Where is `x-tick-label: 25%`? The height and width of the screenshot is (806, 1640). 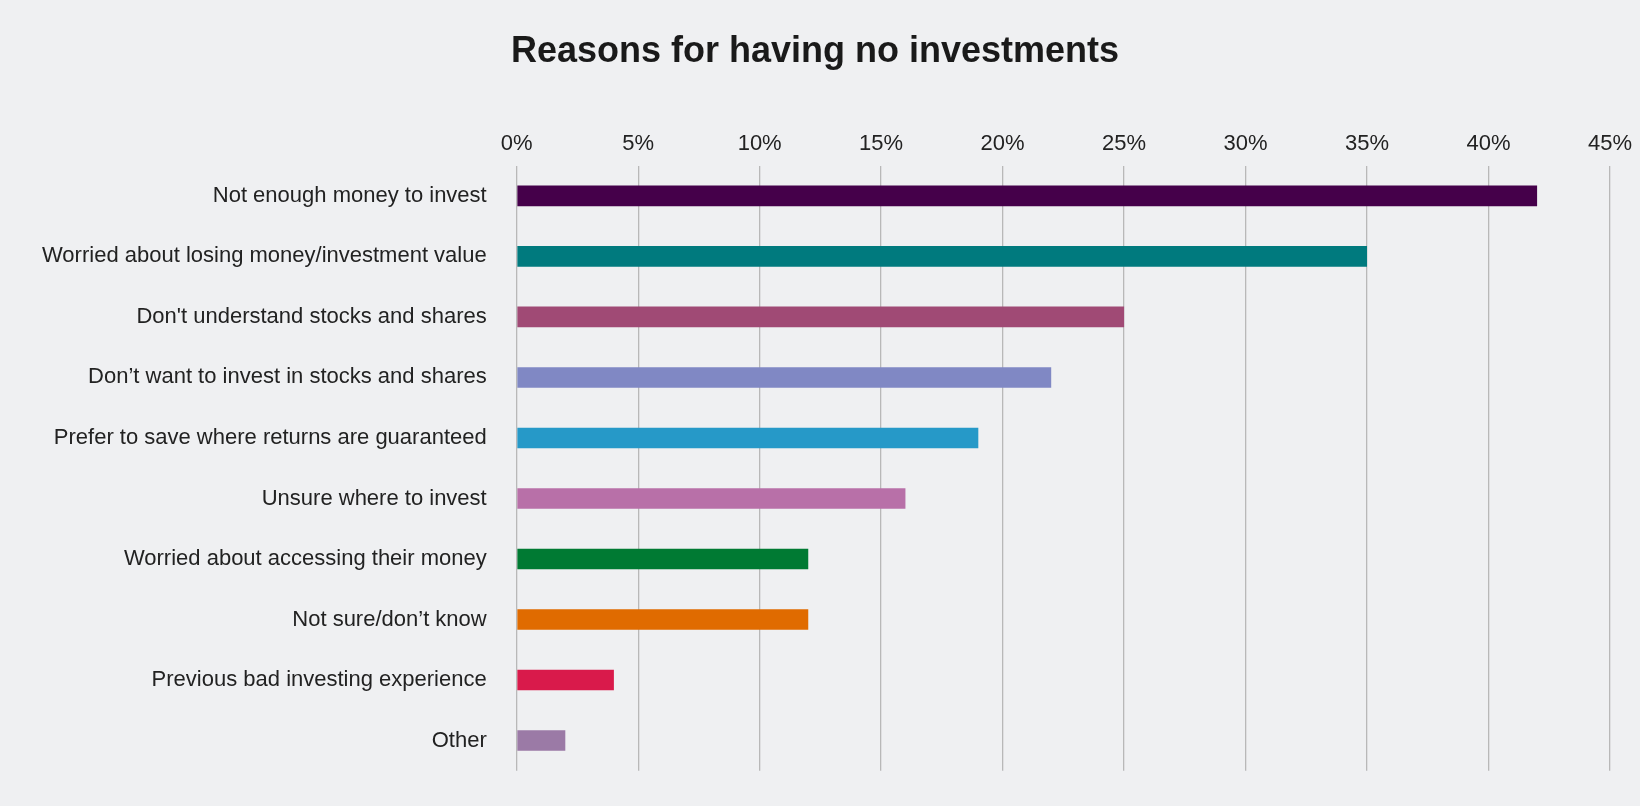 x-tick-label: 25% is located at coordinates (1124, 143).